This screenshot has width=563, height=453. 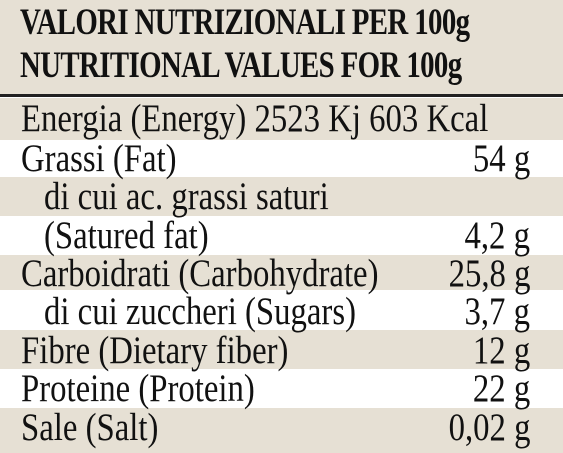 What do you see at coordinates (489, 273) in the screenshot?
I see `carbohydrate-value: 25,8 g` at bounding box center [489, 273].